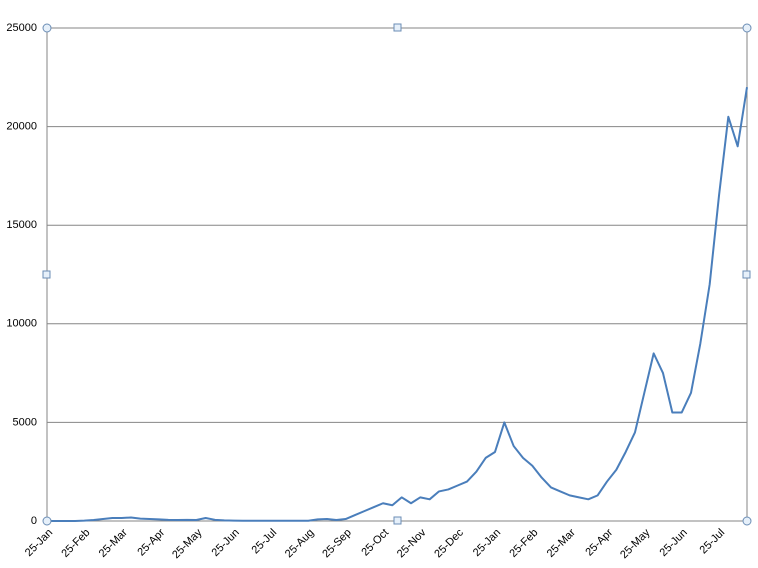  I want to click on x-tick-label: 25-Dec, so click(449, 543).